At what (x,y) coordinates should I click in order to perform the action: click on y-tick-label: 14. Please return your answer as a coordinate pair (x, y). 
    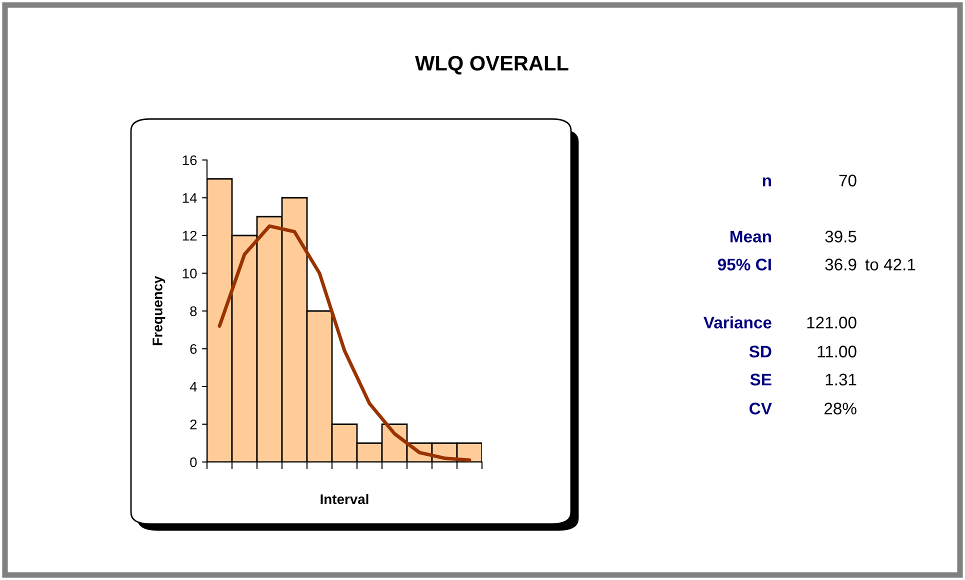
    Looking at the image, I should click on (189, 198).